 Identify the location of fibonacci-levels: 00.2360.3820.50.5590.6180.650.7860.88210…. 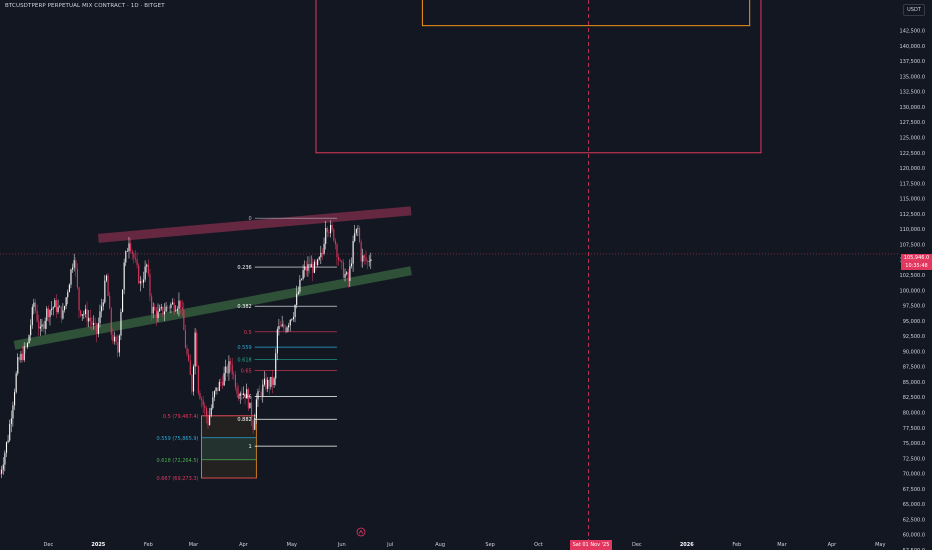
(246, 349).